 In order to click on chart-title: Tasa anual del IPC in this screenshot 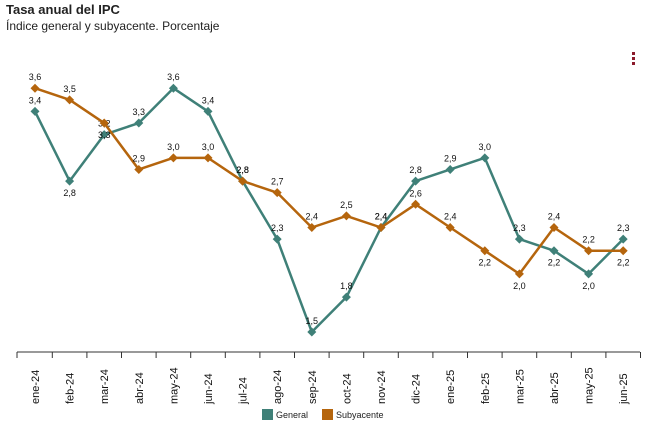, I will do `click(63, 9)`.